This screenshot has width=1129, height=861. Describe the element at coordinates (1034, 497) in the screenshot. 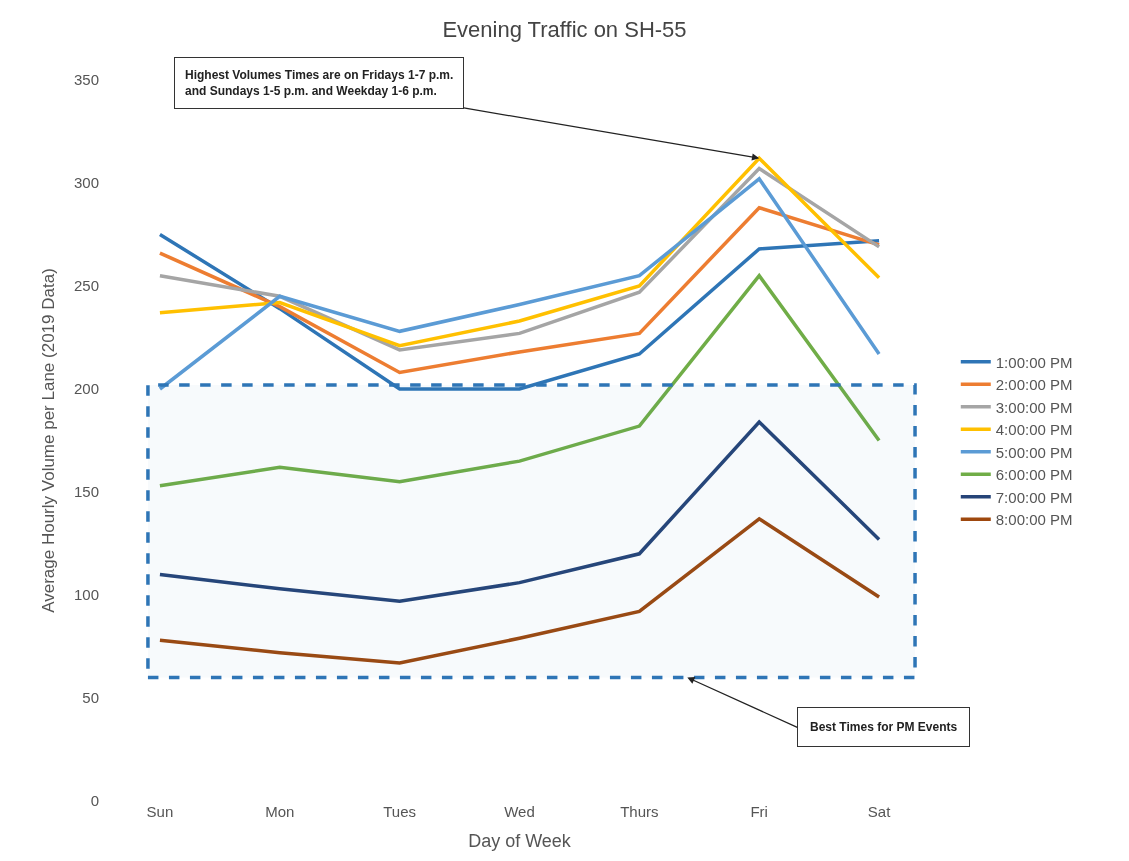

I see `legend-label: 7:00:00 PM` at that location.